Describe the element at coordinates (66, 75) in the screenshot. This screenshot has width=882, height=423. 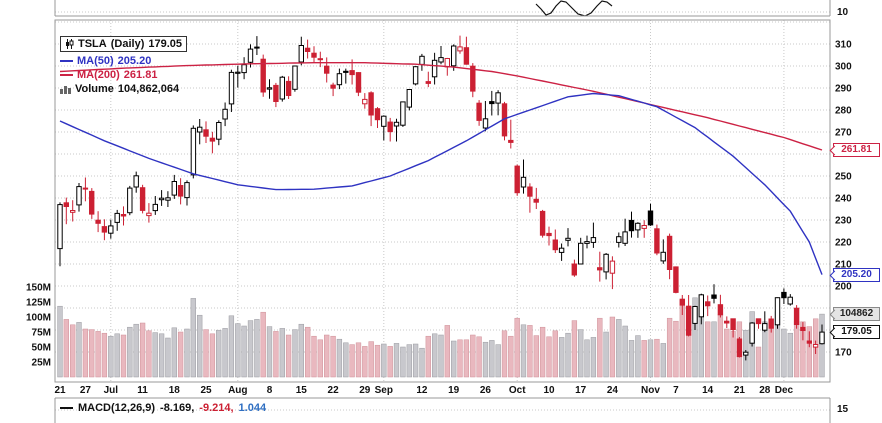
I see `ma200-line-swatch` at that location.